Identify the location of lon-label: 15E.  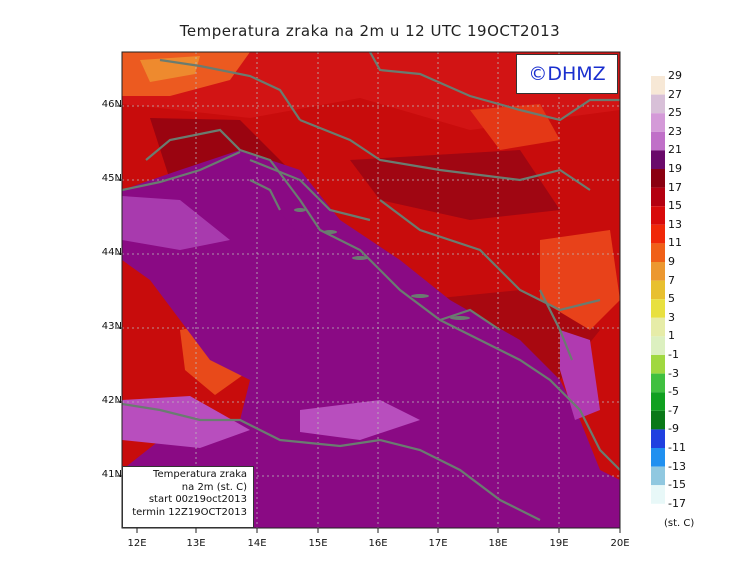
(318, 543).